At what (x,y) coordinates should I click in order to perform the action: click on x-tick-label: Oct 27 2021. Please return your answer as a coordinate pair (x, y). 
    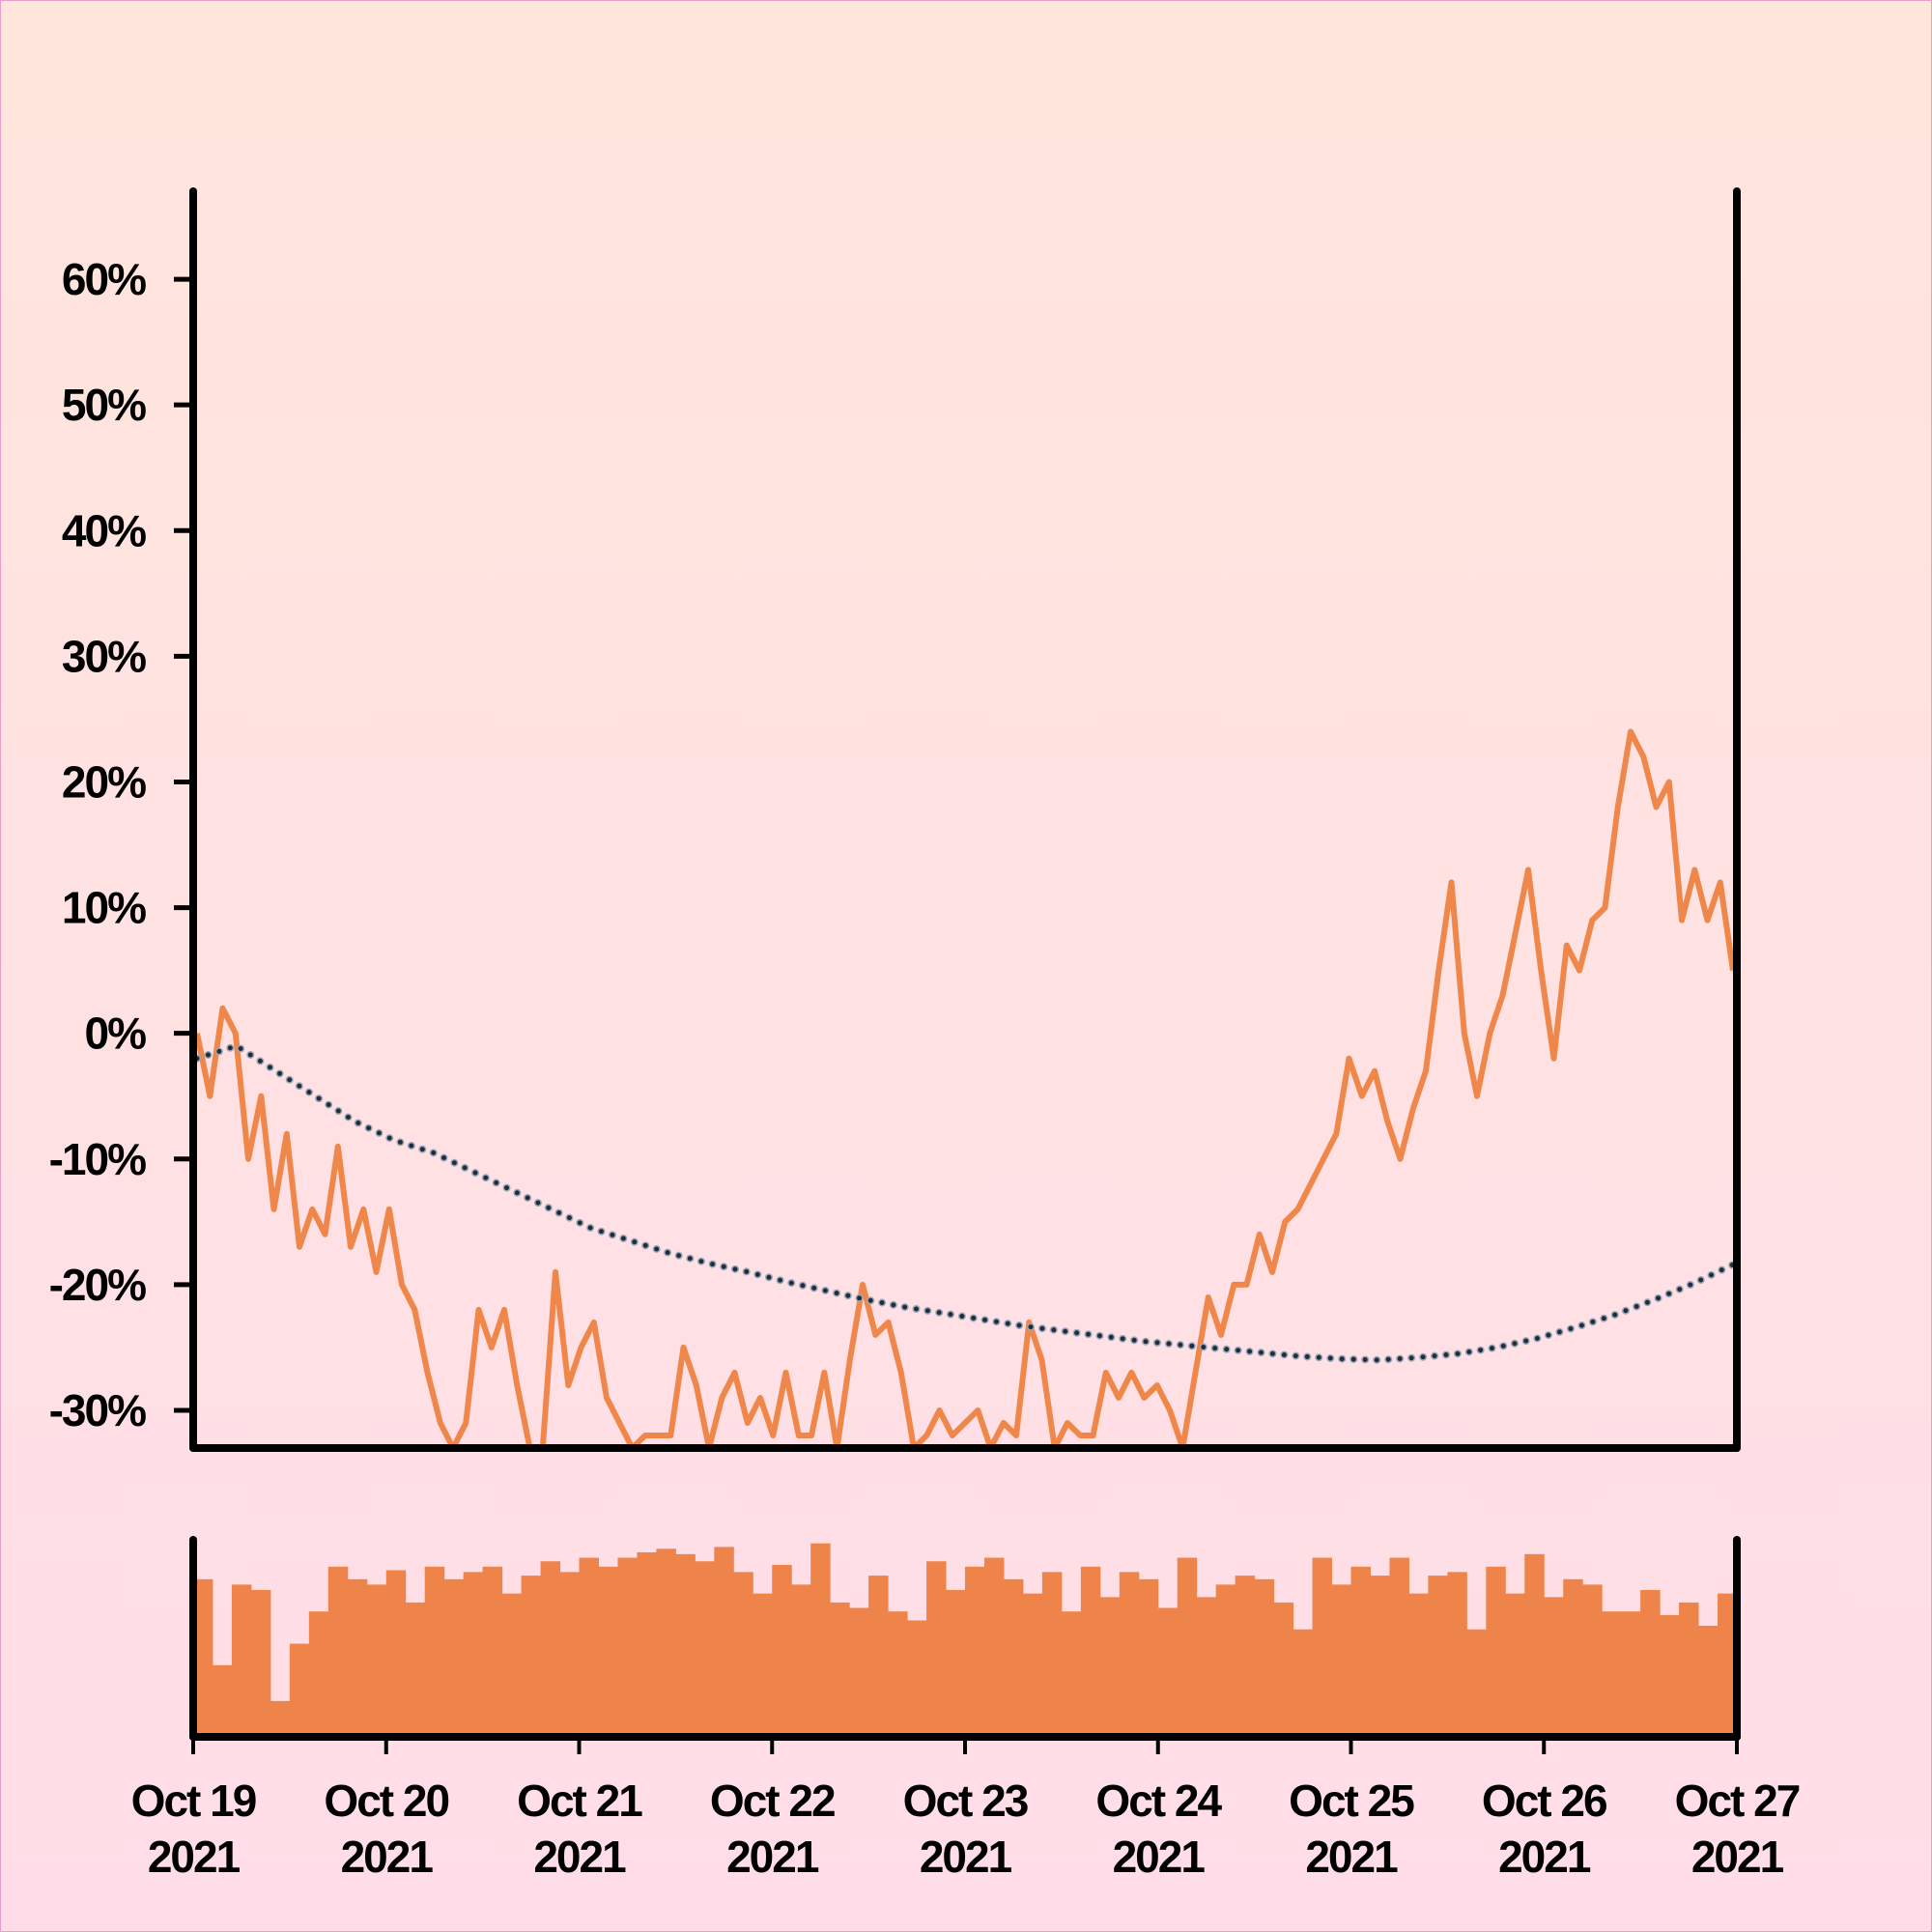
    Looking at the image, I should click on (1737, 1829).